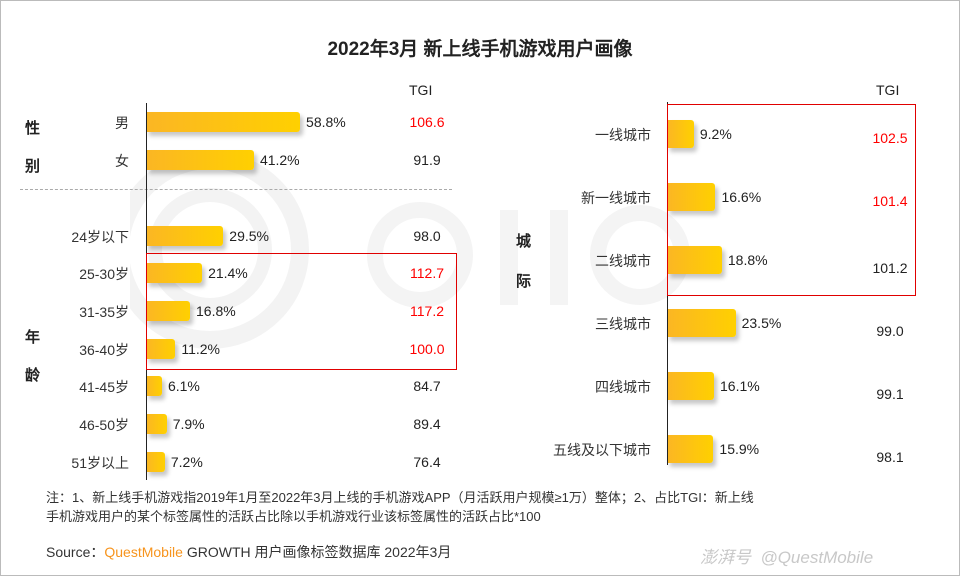  I want to click on category-label: 一线城市, so click(623, 135).